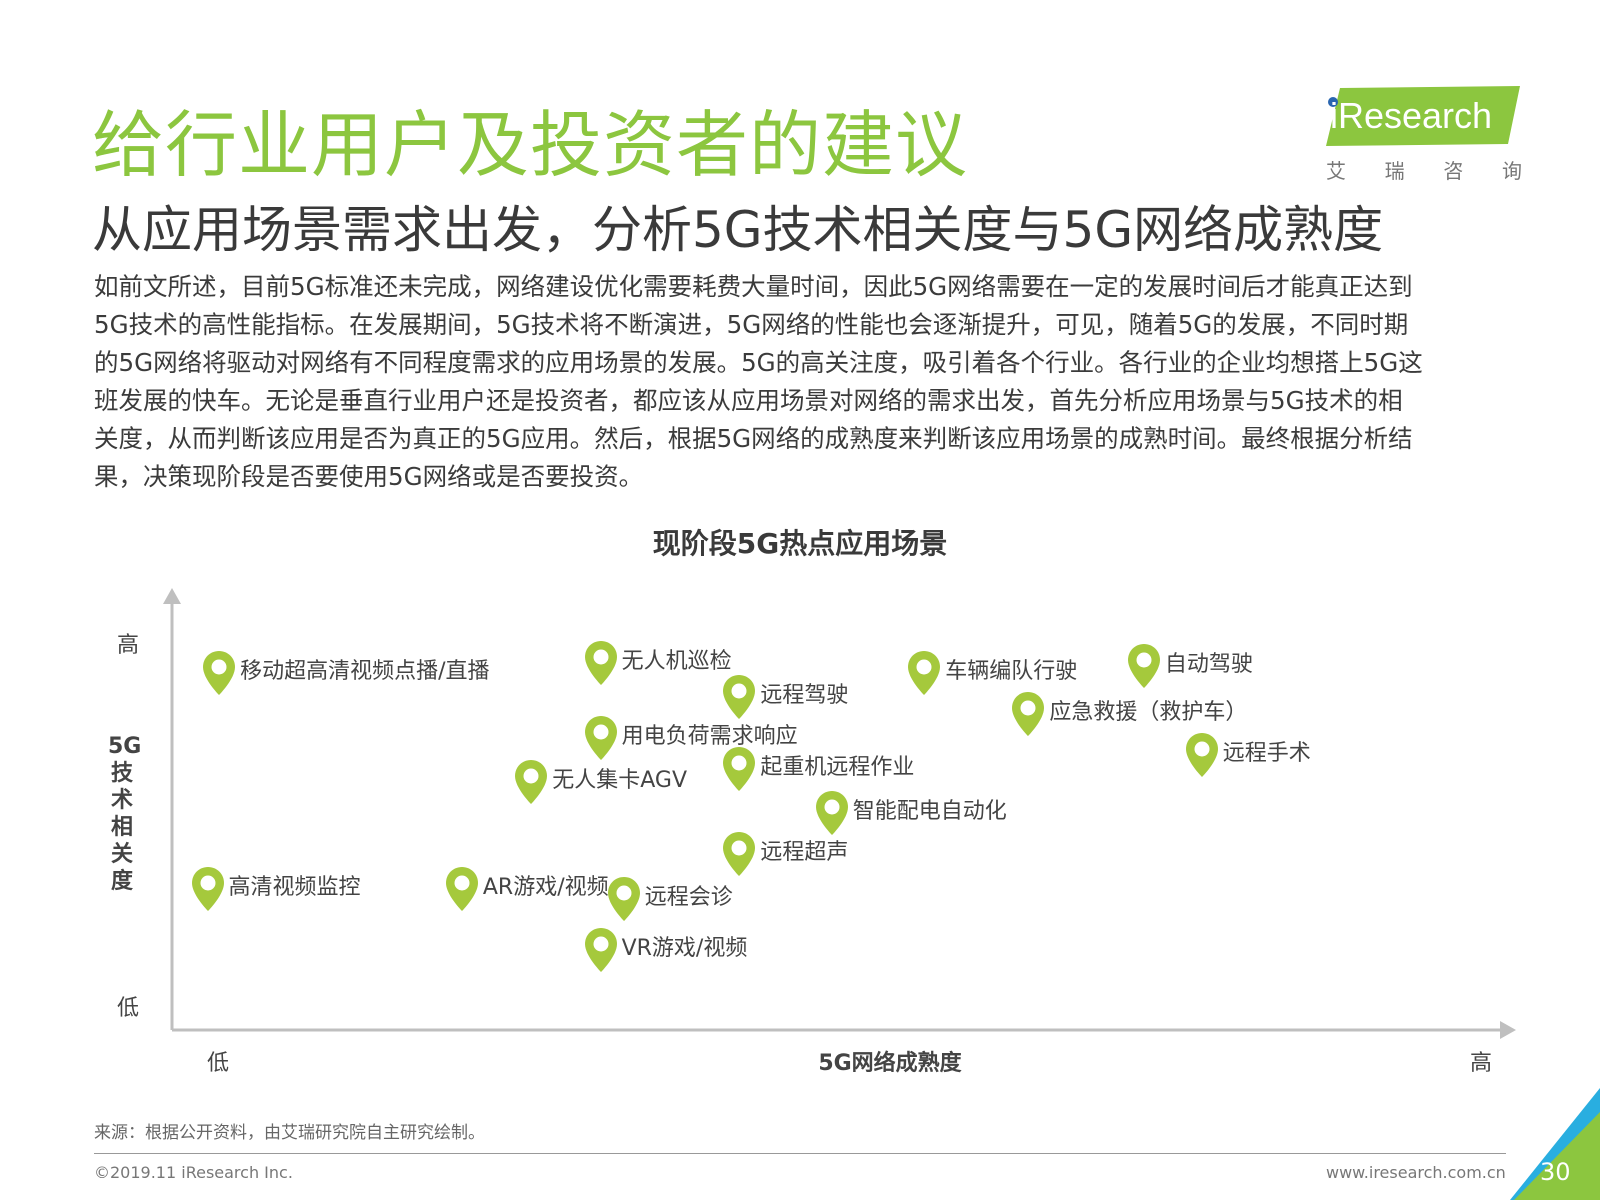 The width and height of the screenshot is (1600, 1200). I want to click on point-label: 远程超声, so click(804, 853).